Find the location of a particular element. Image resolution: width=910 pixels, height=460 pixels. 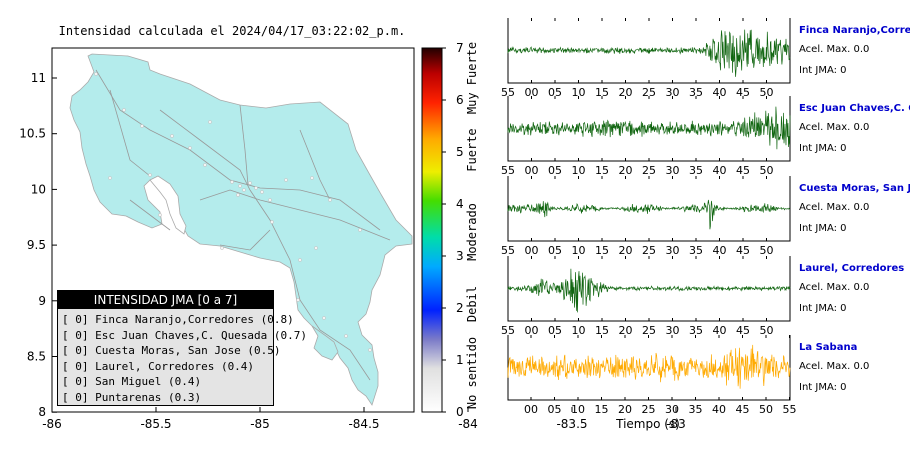

colorbar-tick-label: 6 is located at coordinates (460, 100).